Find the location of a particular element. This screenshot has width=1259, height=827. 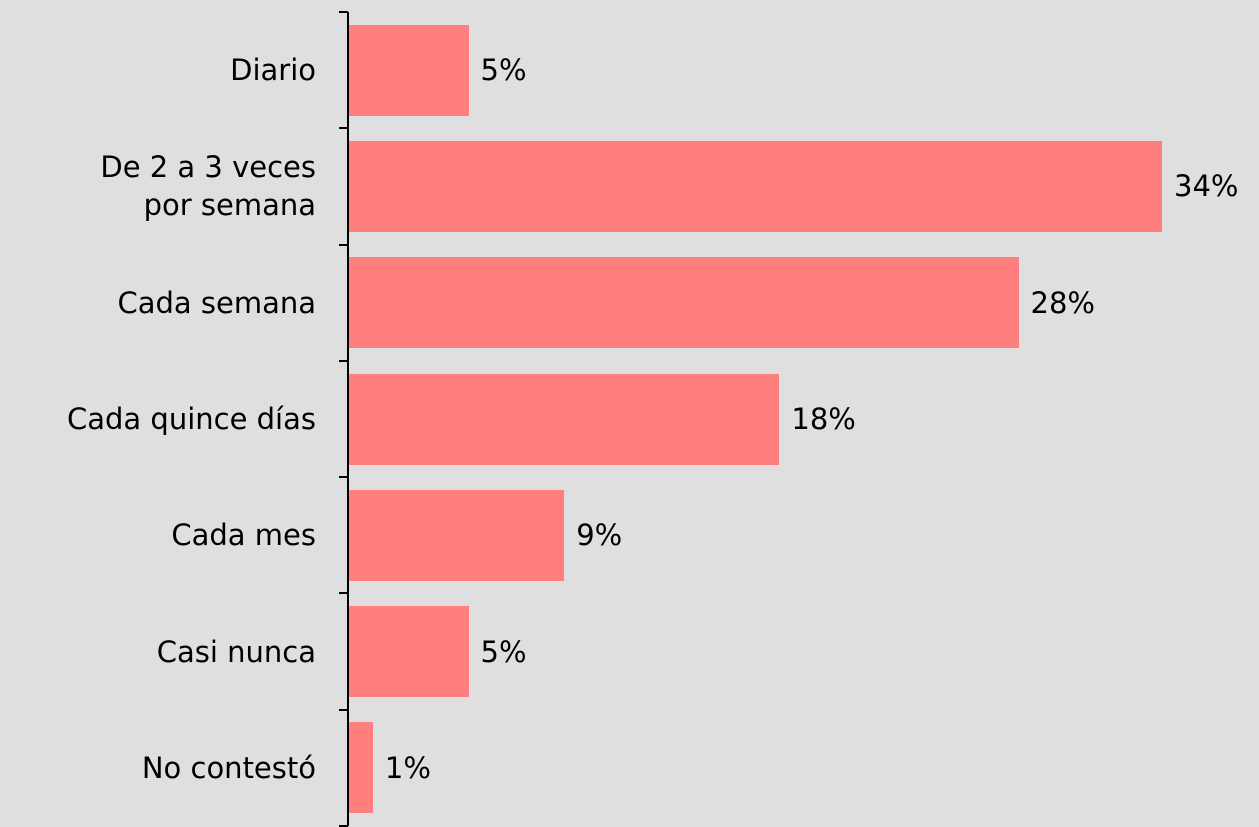

value-label: 18% is located at coordinates (823, 419).